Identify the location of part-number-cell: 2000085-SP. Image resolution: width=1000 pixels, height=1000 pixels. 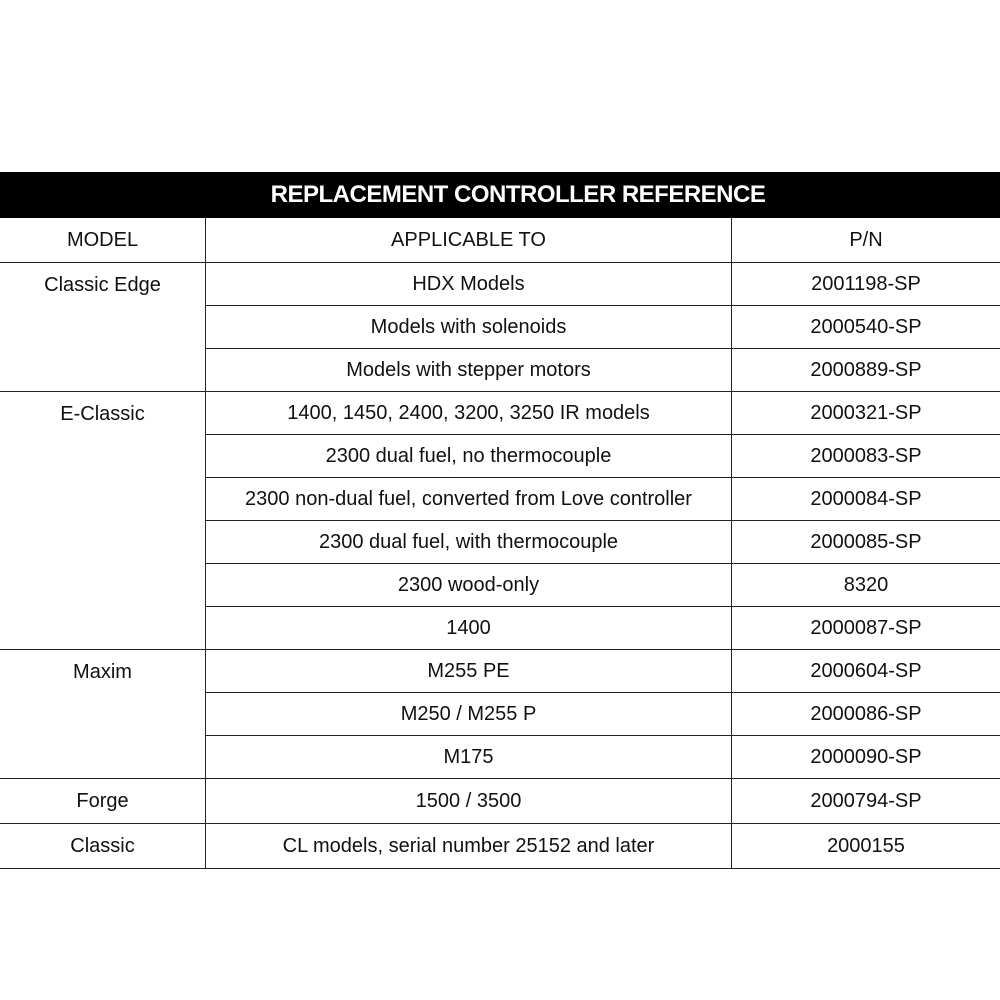
(865, 542).